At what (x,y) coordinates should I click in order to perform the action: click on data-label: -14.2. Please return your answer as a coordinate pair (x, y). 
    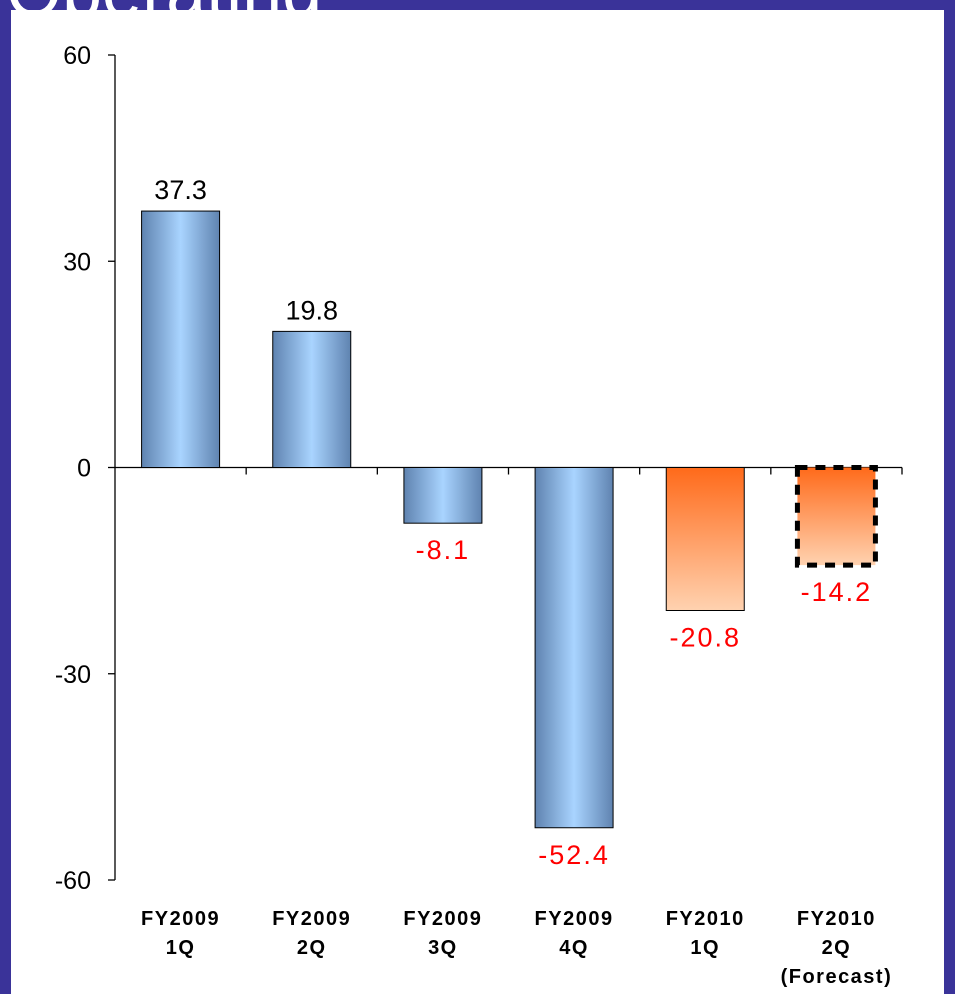
    Looking at the image, I should click on (837, 592).